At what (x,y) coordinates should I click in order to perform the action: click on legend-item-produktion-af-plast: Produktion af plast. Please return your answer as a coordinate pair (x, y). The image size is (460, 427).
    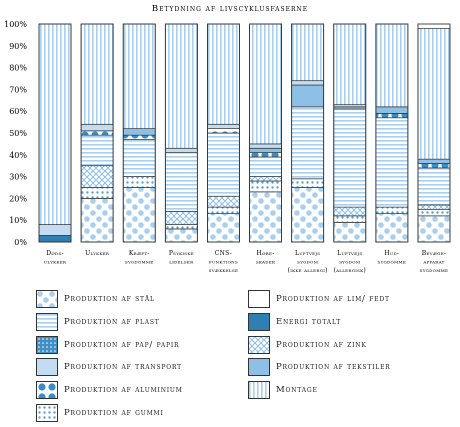
    Looking at the image, I should click on (98, 321).